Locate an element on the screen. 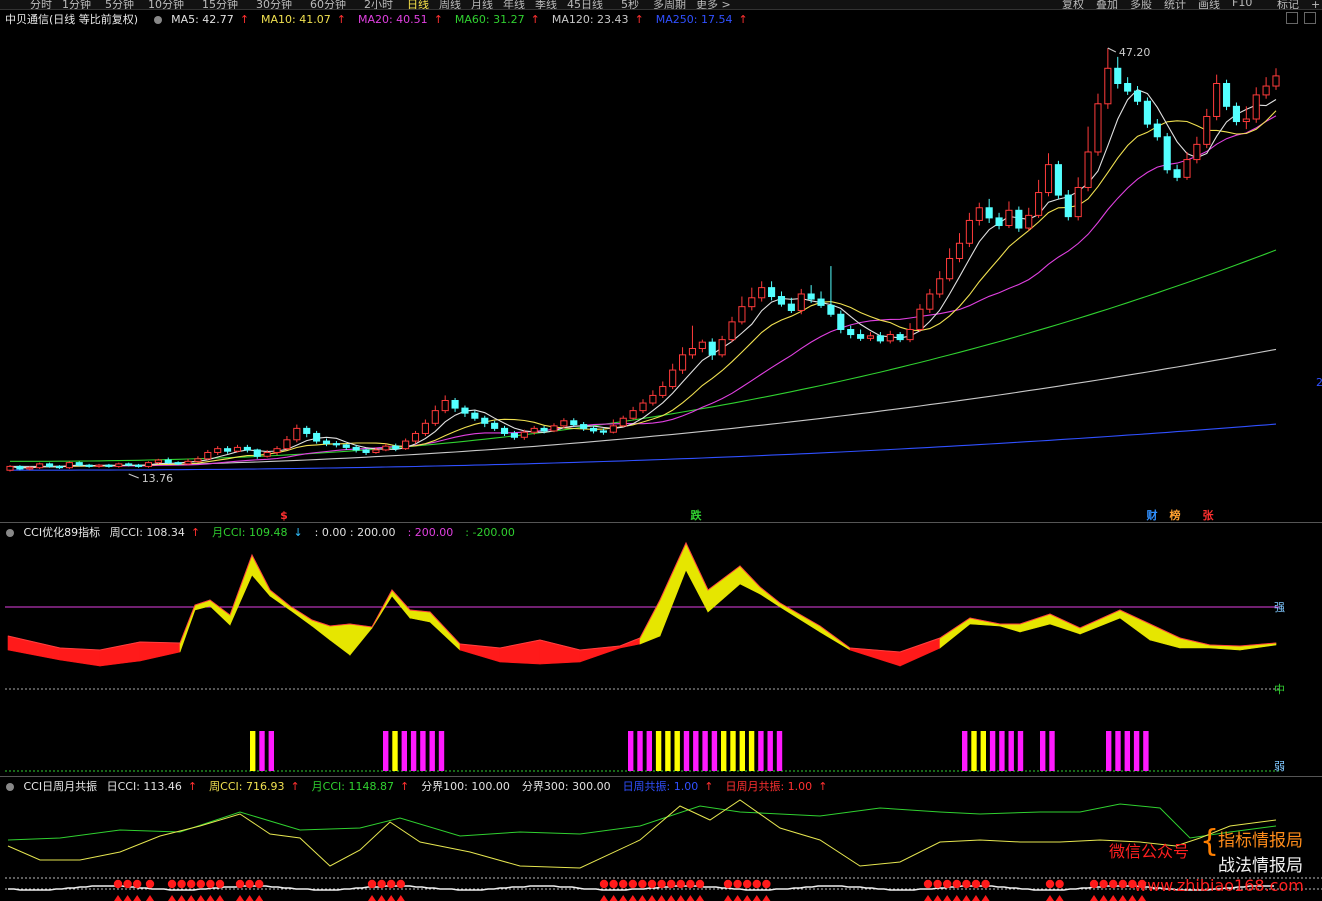 The height and width of the screenshot is (901, 1322). maximize-icon is located at coordinates (1310, 18).